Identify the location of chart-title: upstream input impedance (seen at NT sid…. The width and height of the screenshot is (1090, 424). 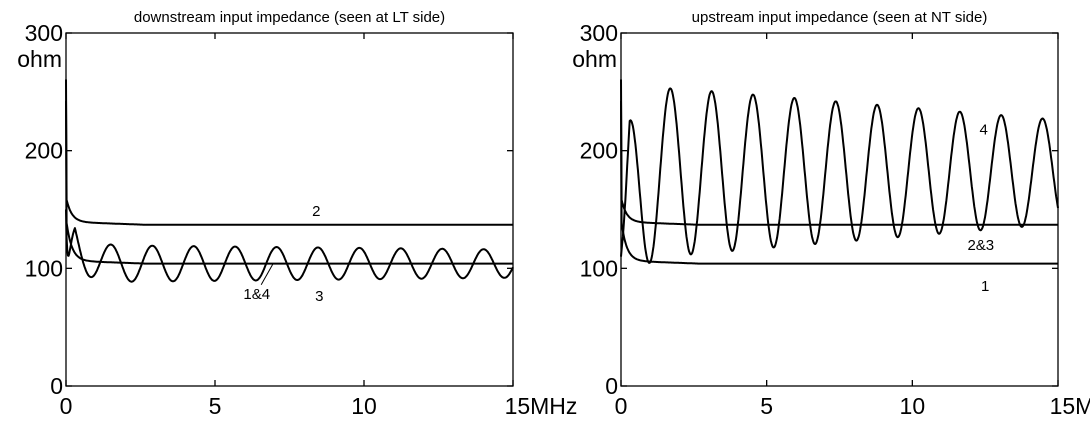
(840, 17).